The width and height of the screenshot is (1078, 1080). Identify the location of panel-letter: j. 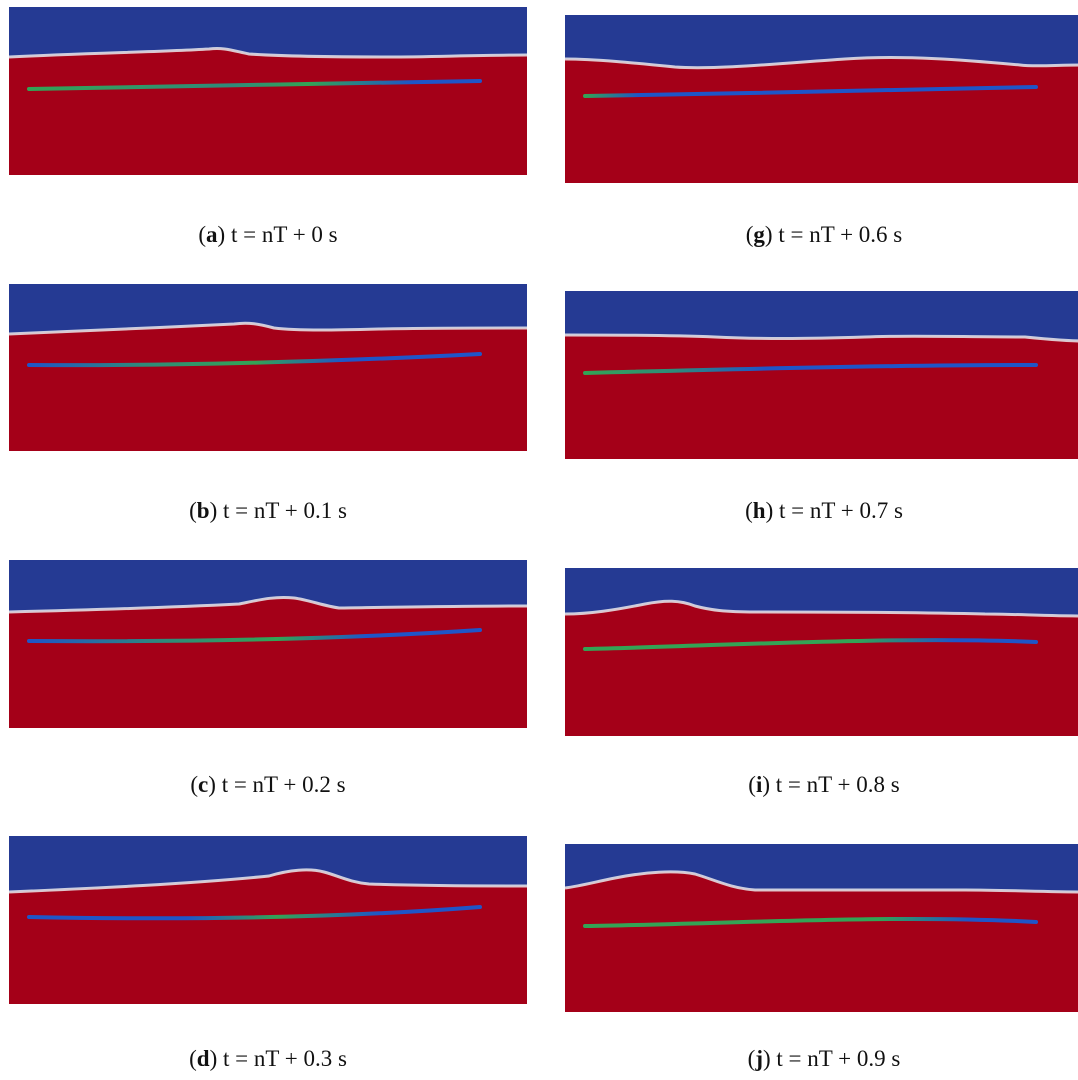
(759, 1058).